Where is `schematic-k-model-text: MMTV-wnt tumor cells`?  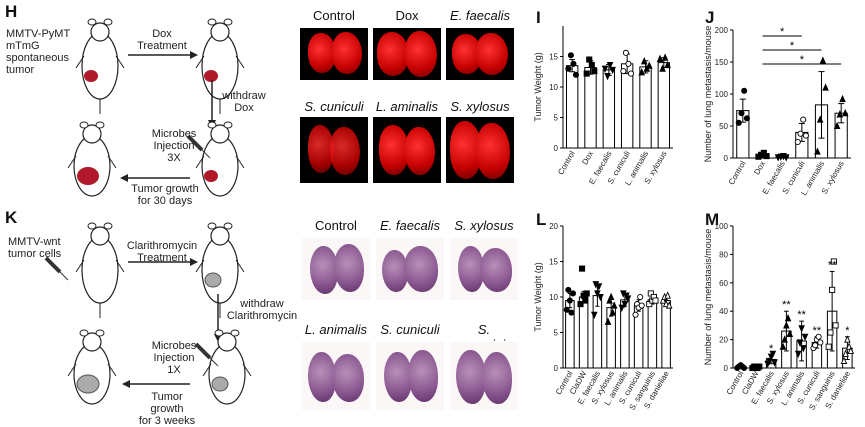
schematic-k-model-text: MMTV-wnt tumor cells is located at coordinates (35, 248).